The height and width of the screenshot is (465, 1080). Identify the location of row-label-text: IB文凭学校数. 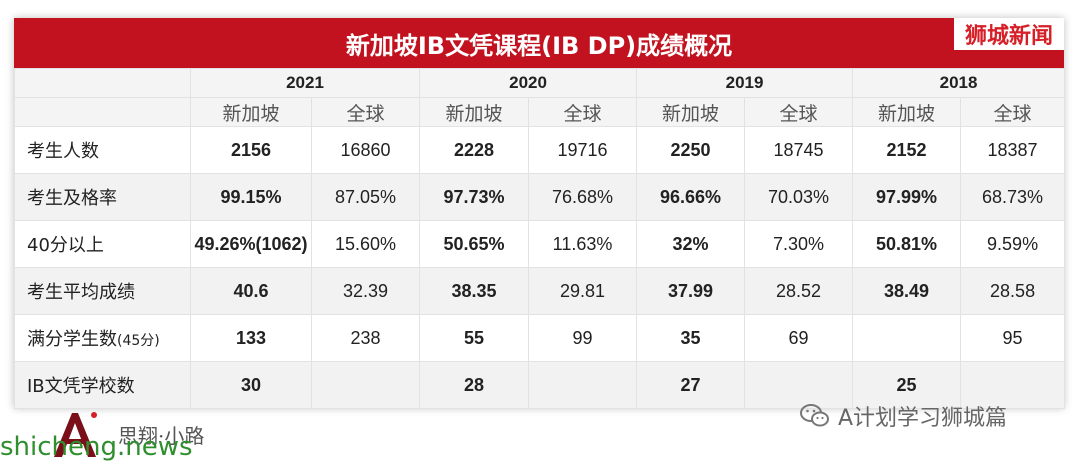
(81, 386).